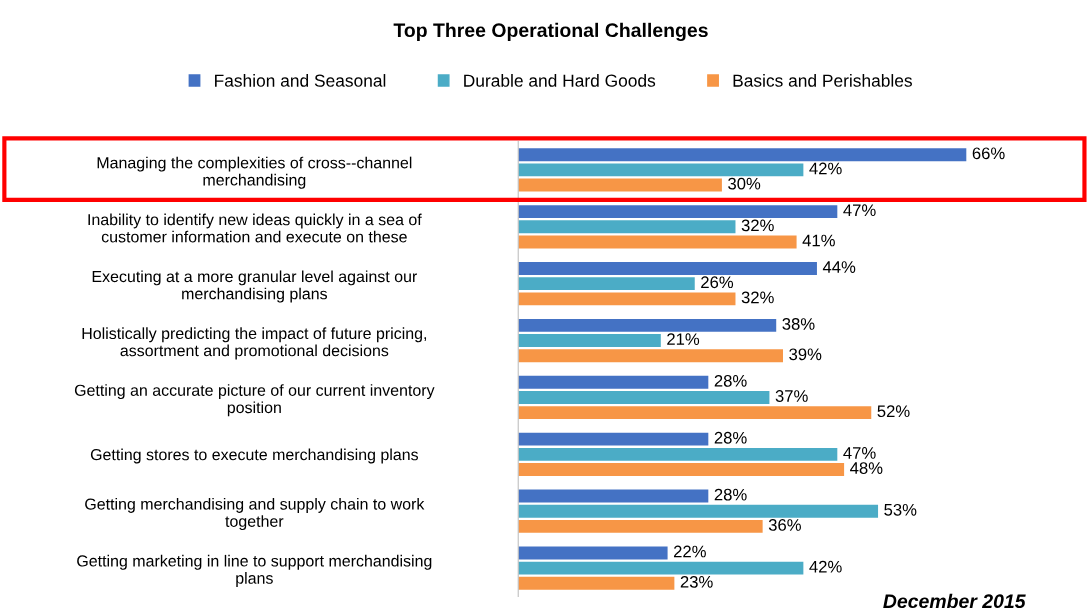  What do you see at coordinates (784, 525) in the screenshot?
I see `data-label: 36%` at bounding box center [784, 525].